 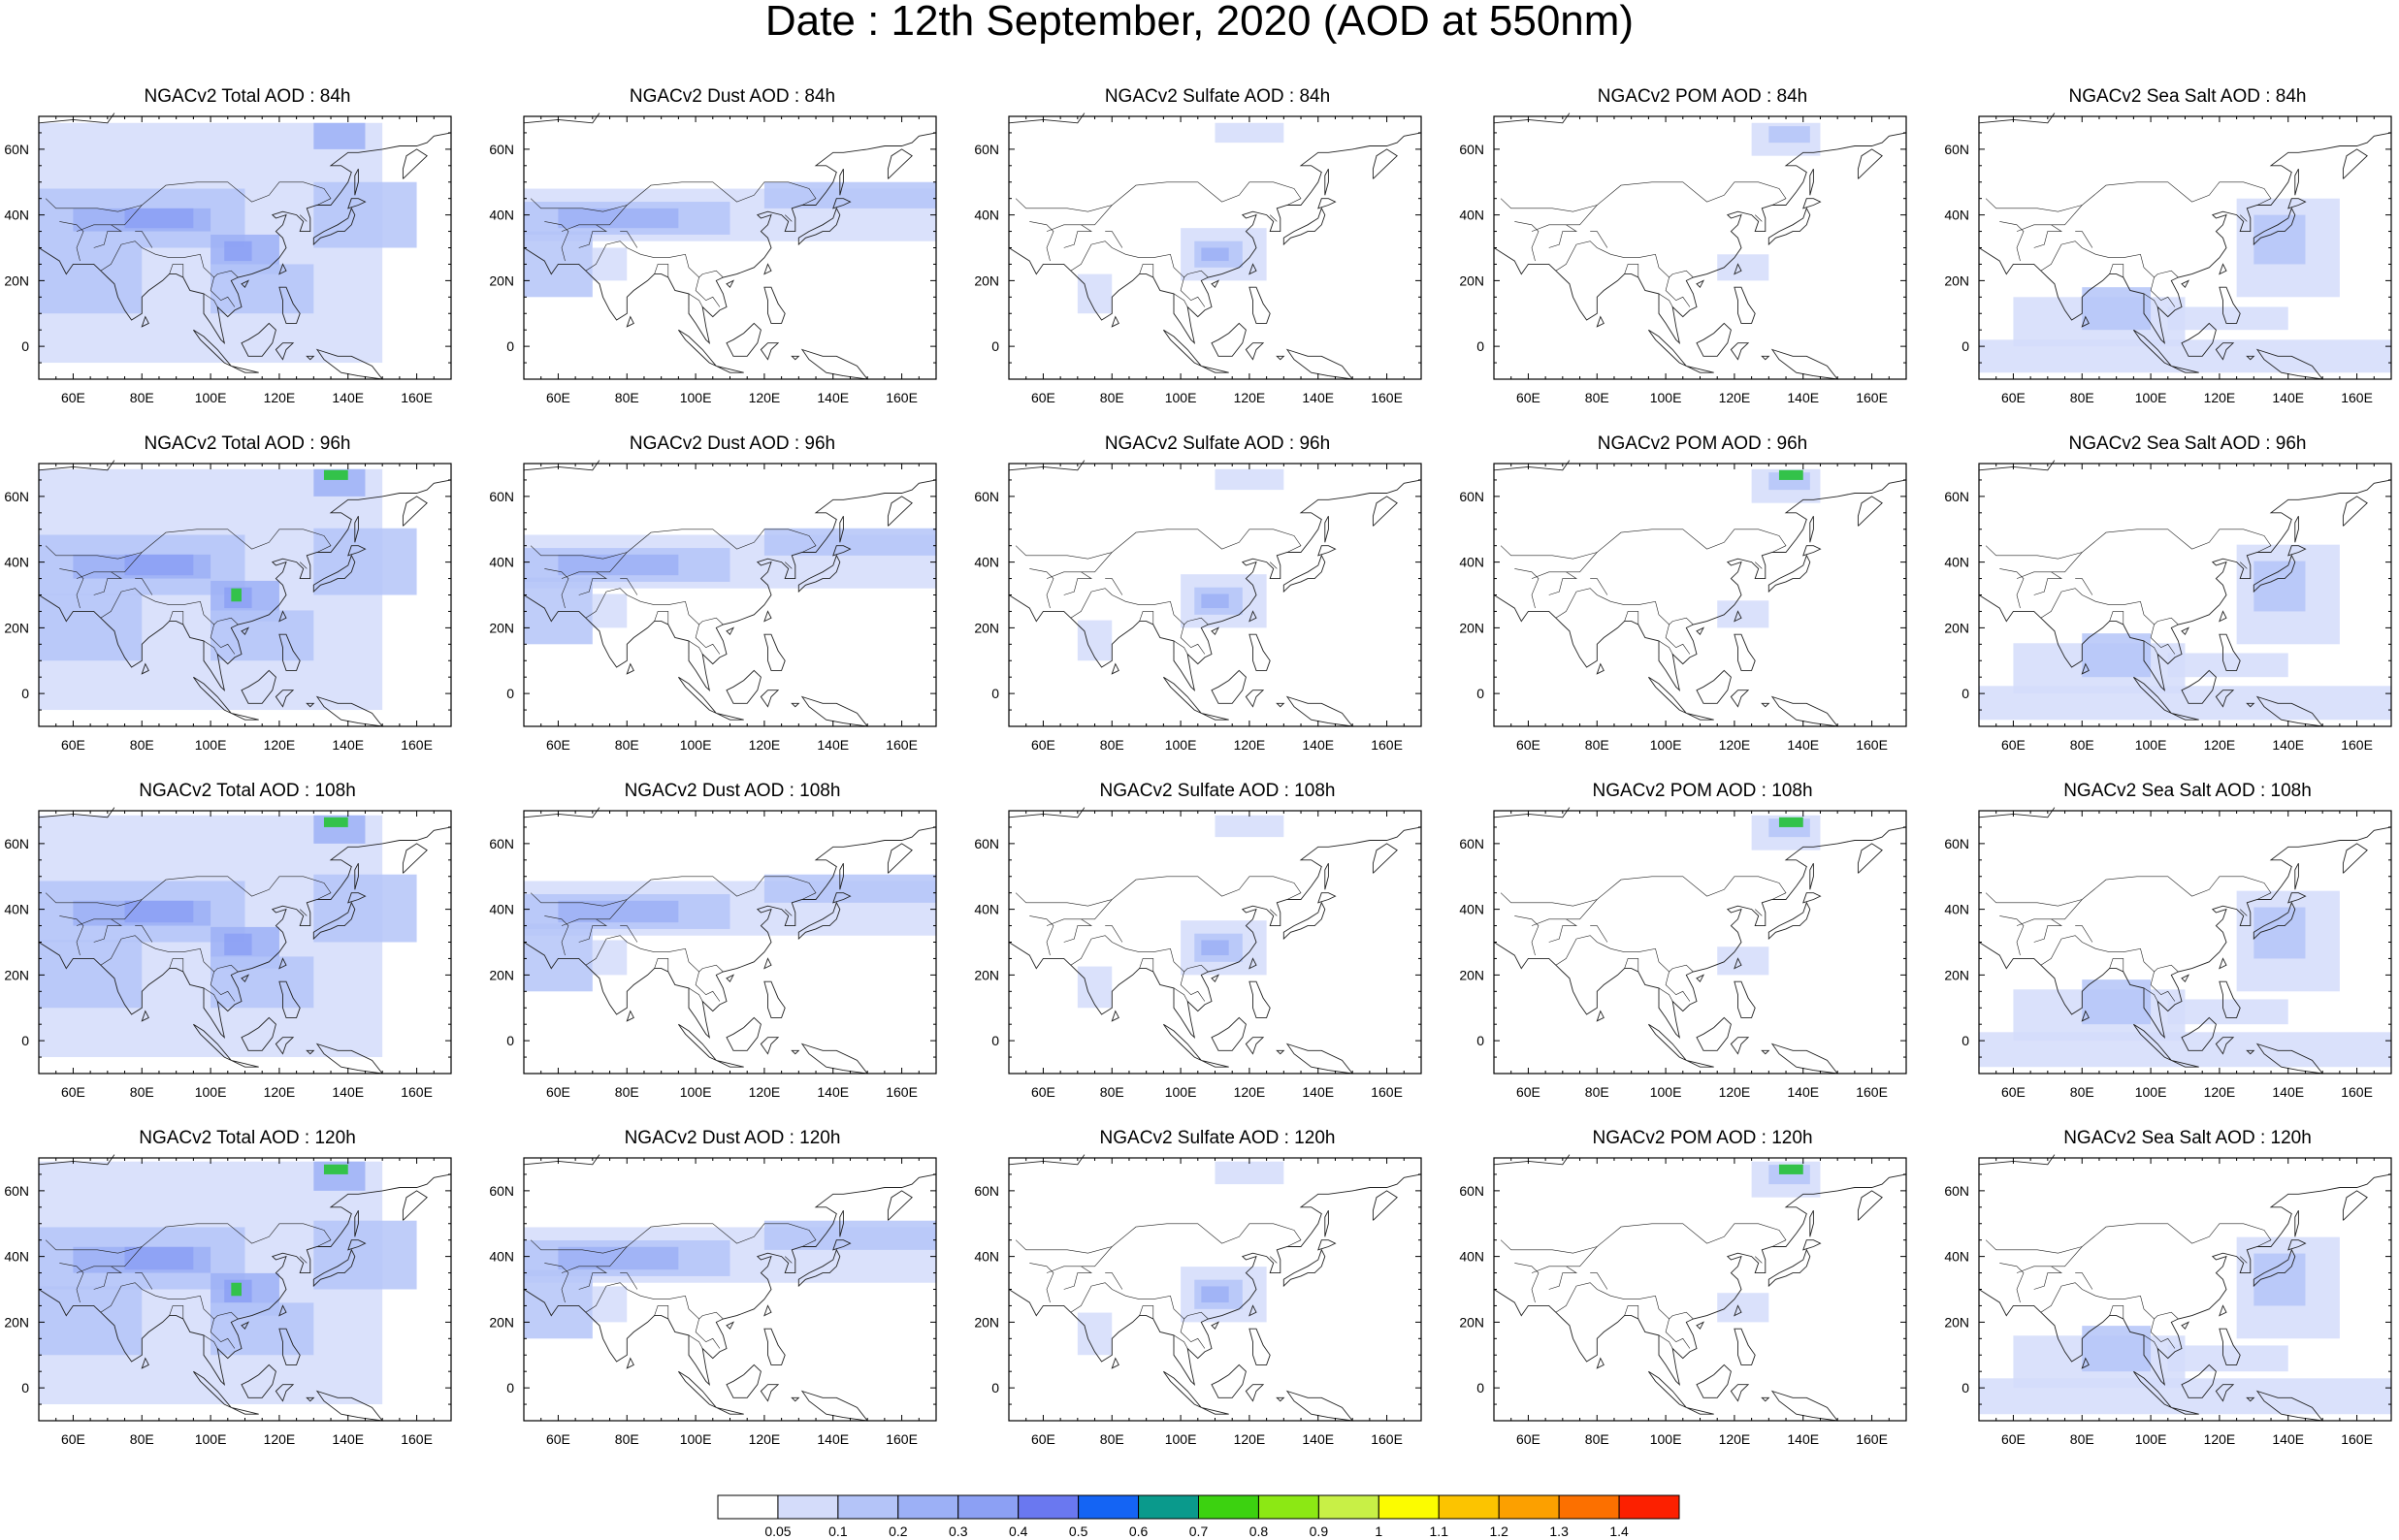 I want to click on lat-tick-label: 0, so click(x=1965, y=693).